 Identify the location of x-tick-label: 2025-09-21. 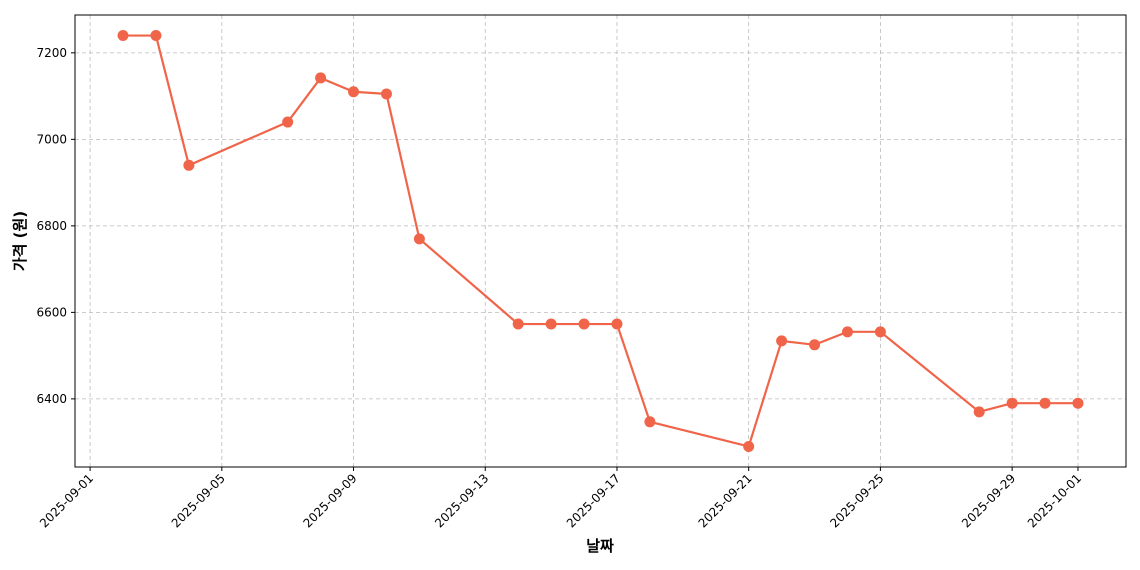
(725, 500).